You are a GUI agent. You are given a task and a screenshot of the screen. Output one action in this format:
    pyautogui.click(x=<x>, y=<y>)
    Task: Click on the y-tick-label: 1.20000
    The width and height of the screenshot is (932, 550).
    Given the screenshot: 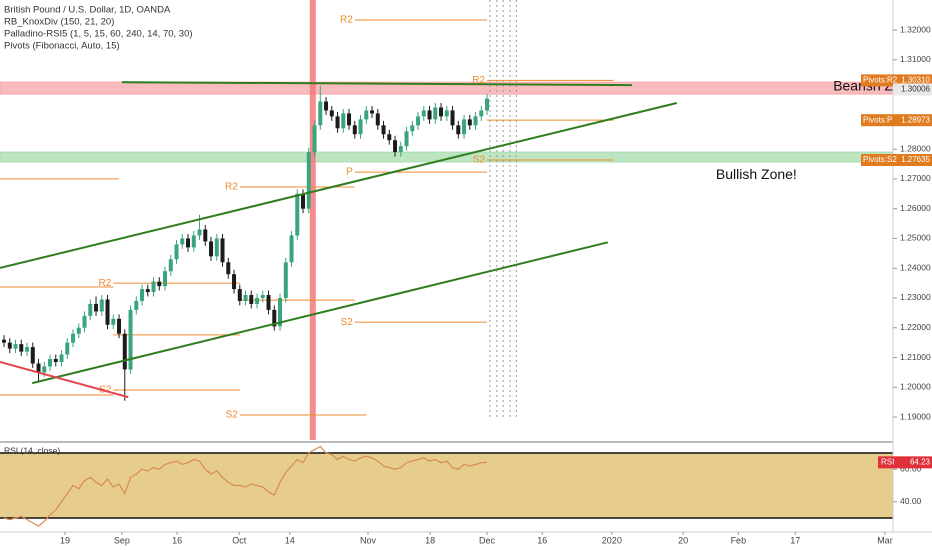 What is the action you would take?
    pyautogui.click(x=915, y=387)
    